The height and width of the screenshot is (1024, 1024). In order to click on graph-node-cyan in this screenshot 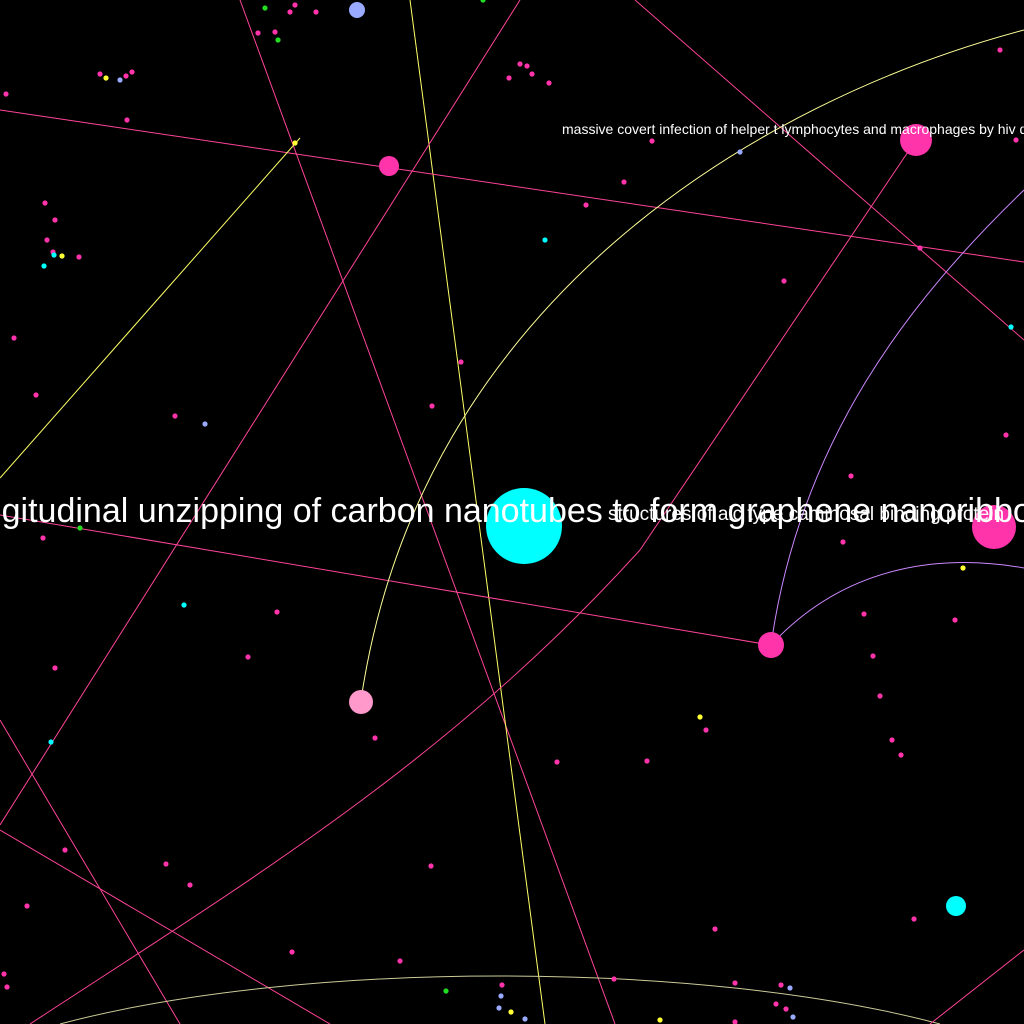, I will do `click(956, 906)`.